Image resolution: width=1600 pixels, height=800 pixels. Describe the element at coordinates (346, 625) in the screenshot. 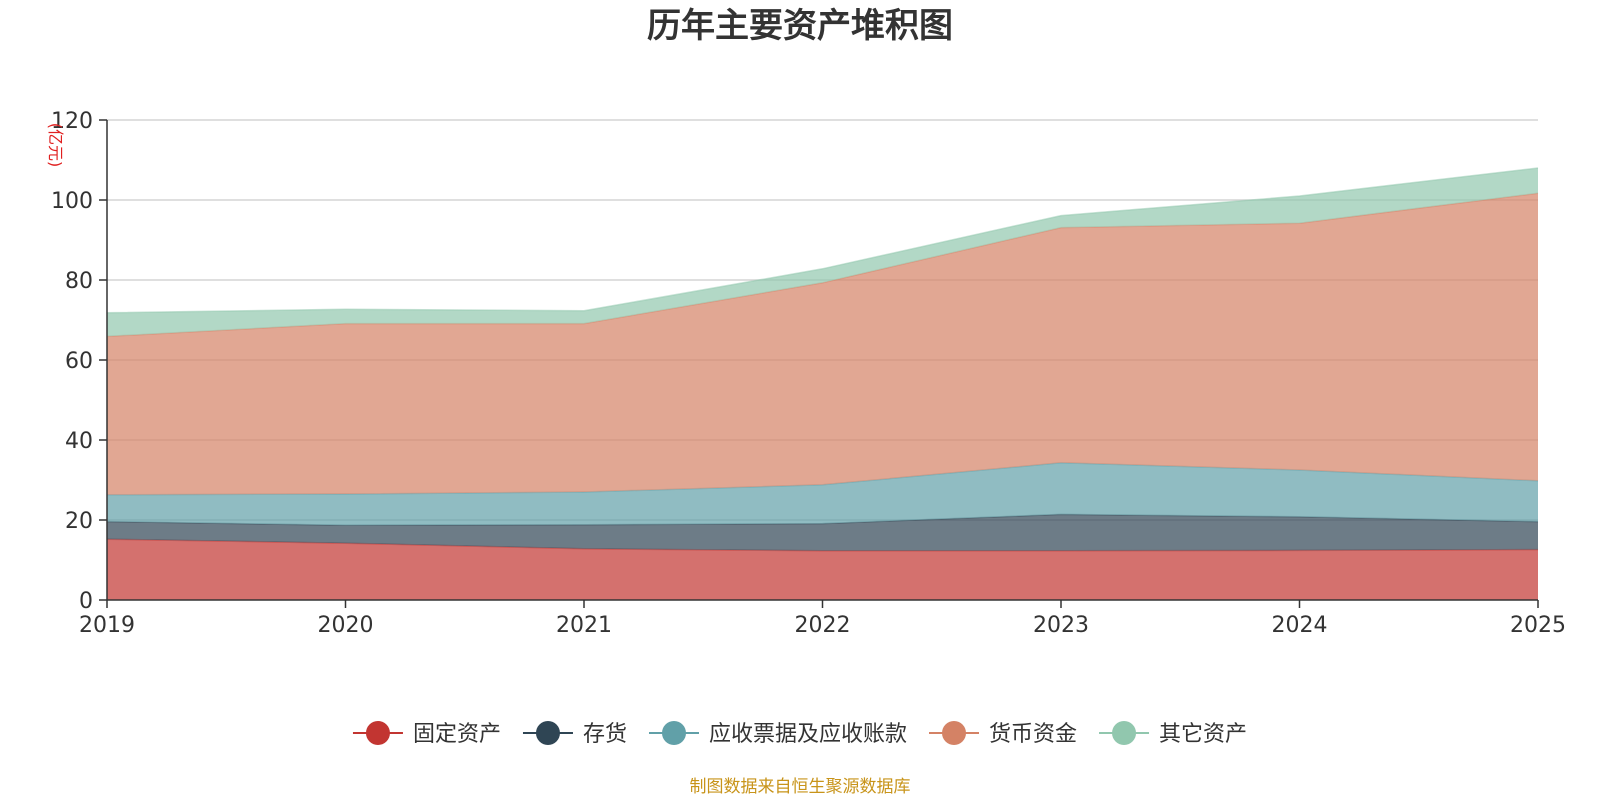

I see `x-tick-label: 2020` at that location.